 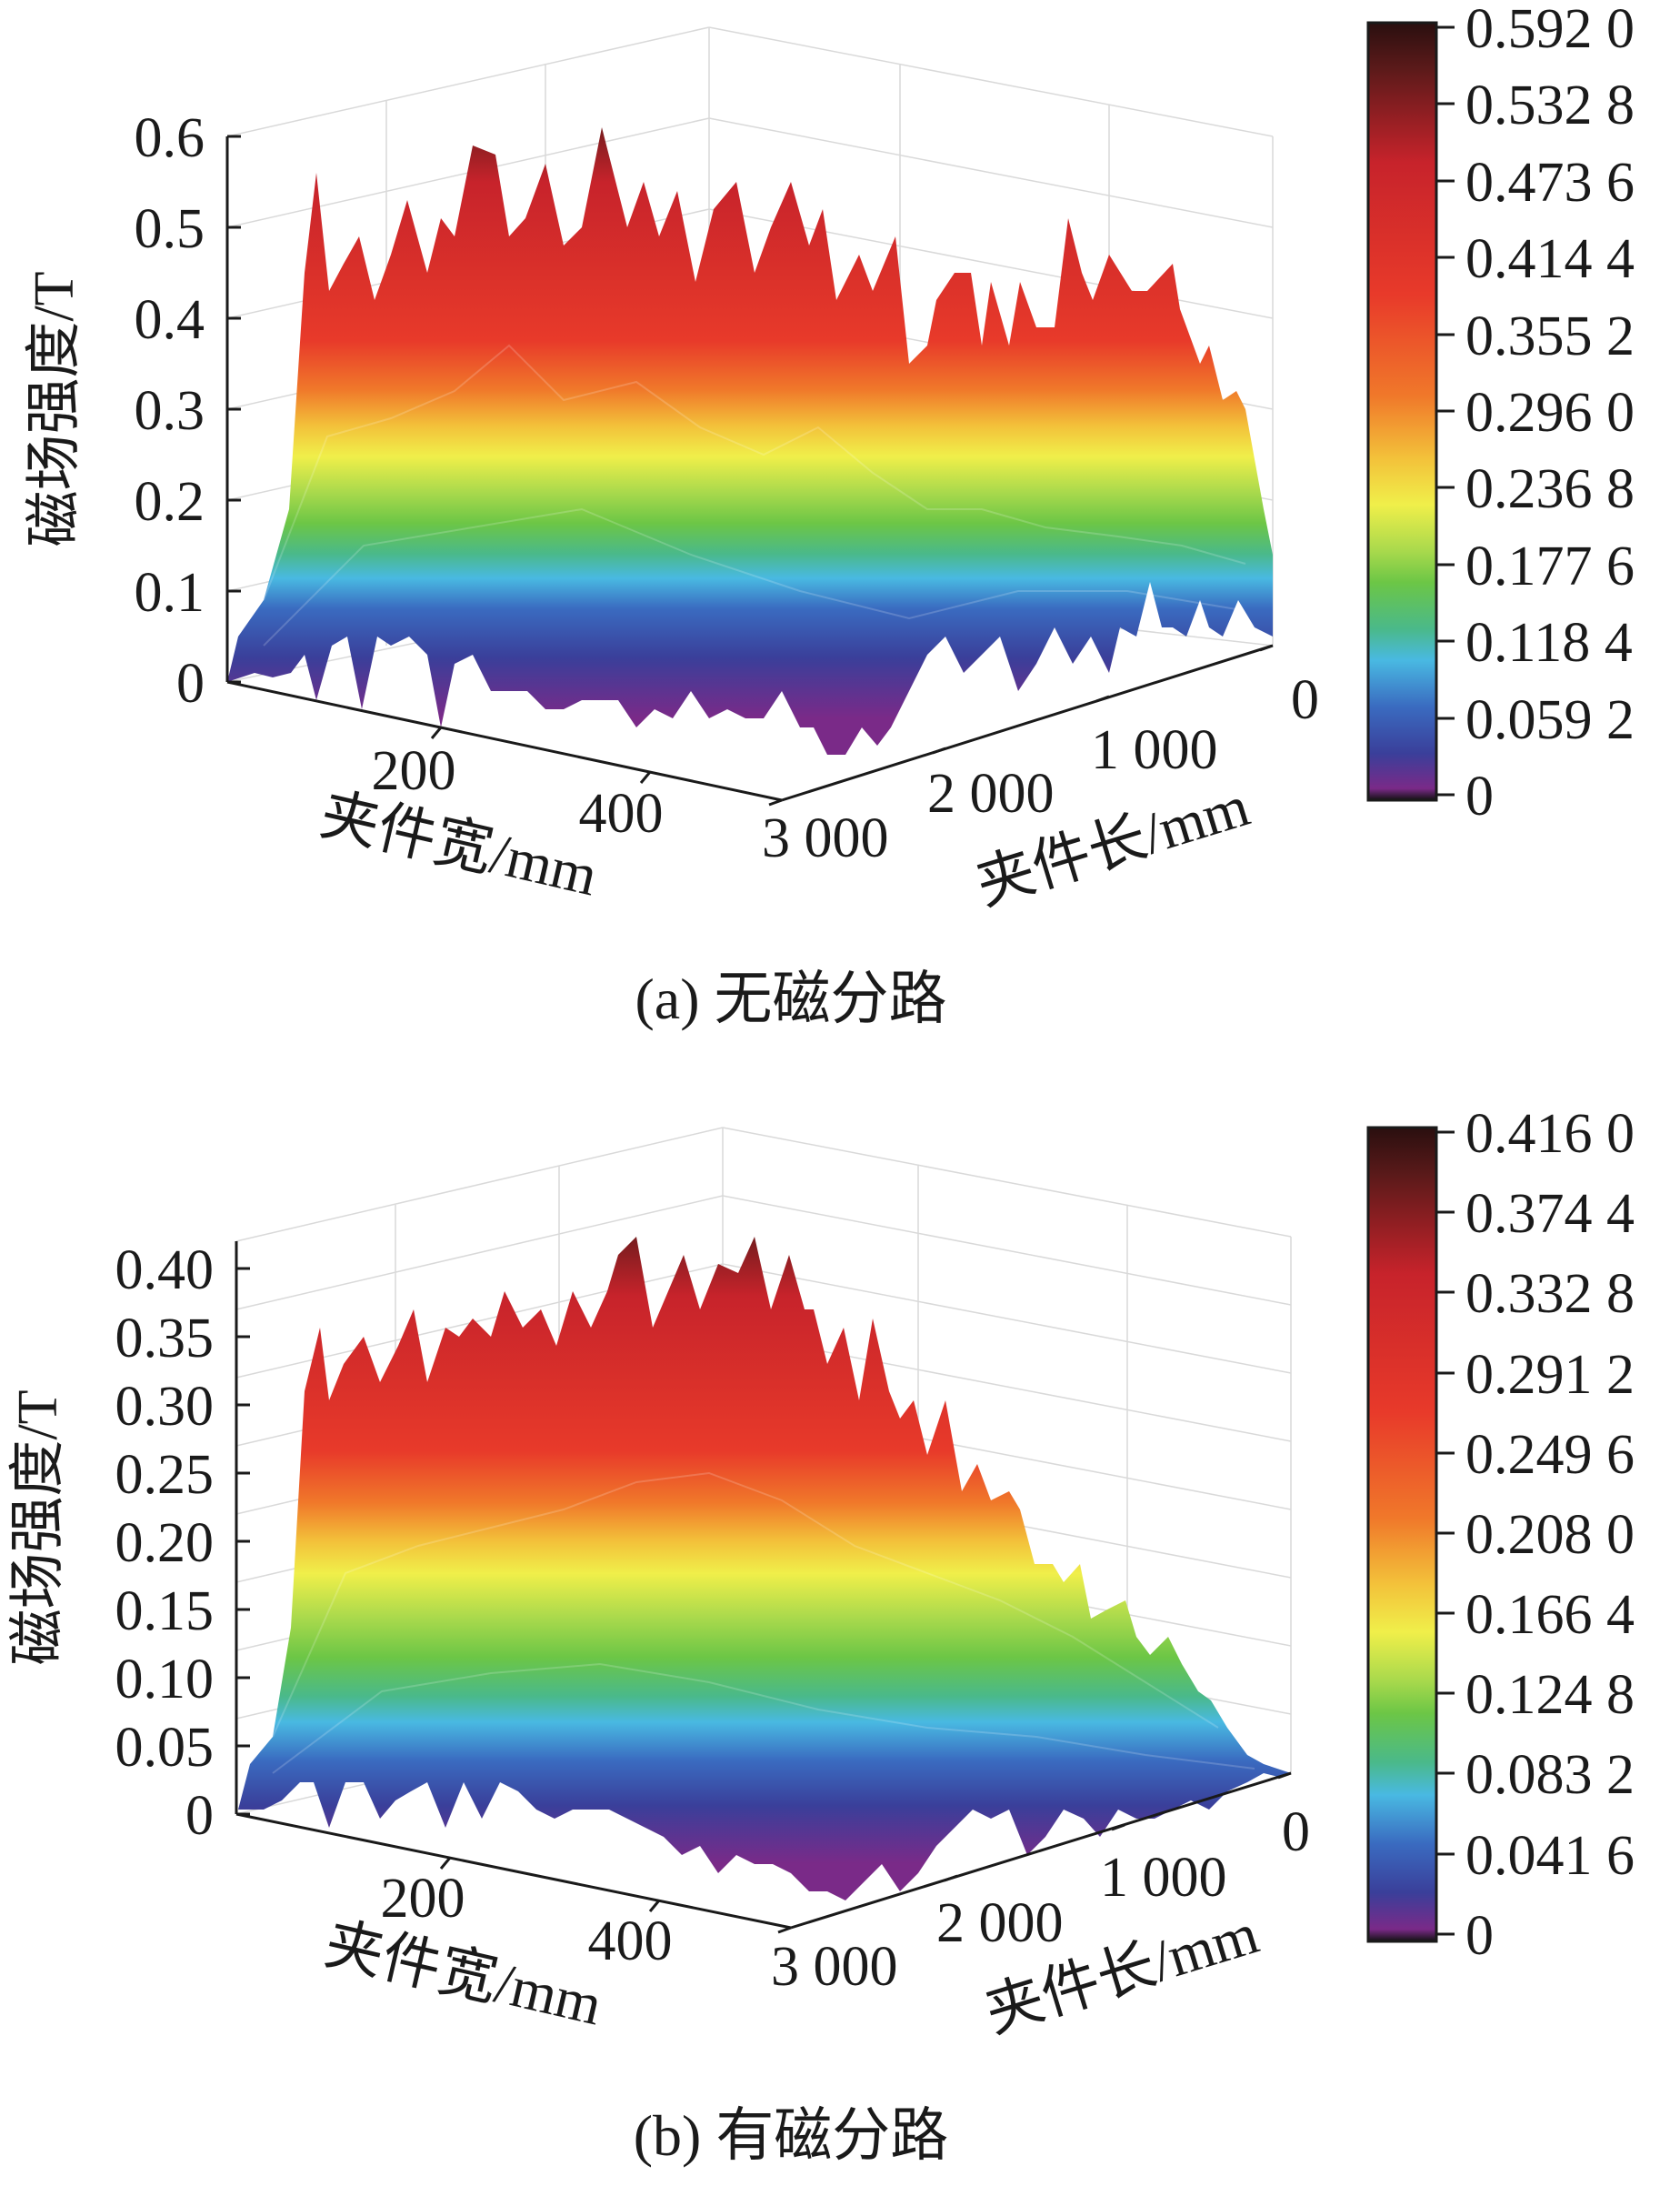 What do you see at coordinates (190, 684) in the screenshot?
I see `panel-a-z-tick-0: 0` at bounding box center [190, 684].